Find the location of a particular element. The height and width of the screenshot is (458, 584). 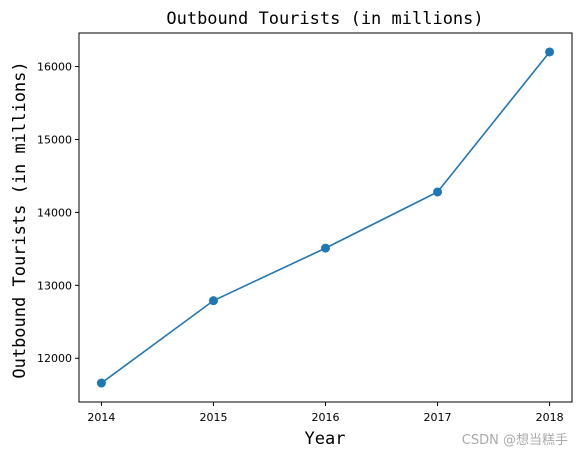

y-tick-label: 13000 is located at coordinates (54, 285).